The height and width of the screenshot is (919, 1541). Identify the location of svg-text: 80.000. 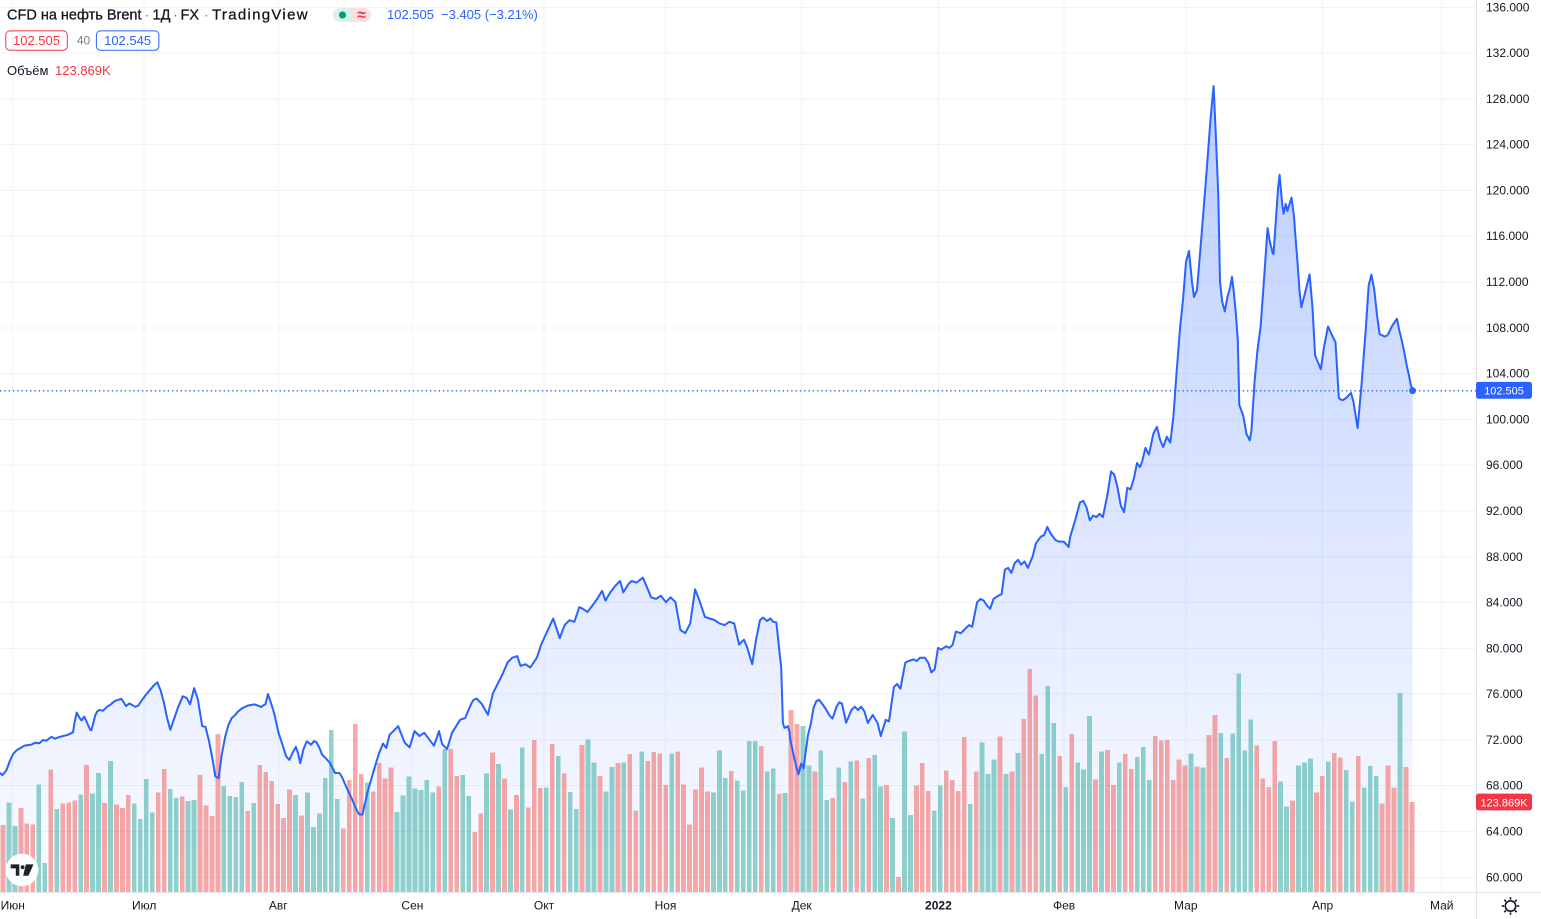
(1504, 648).